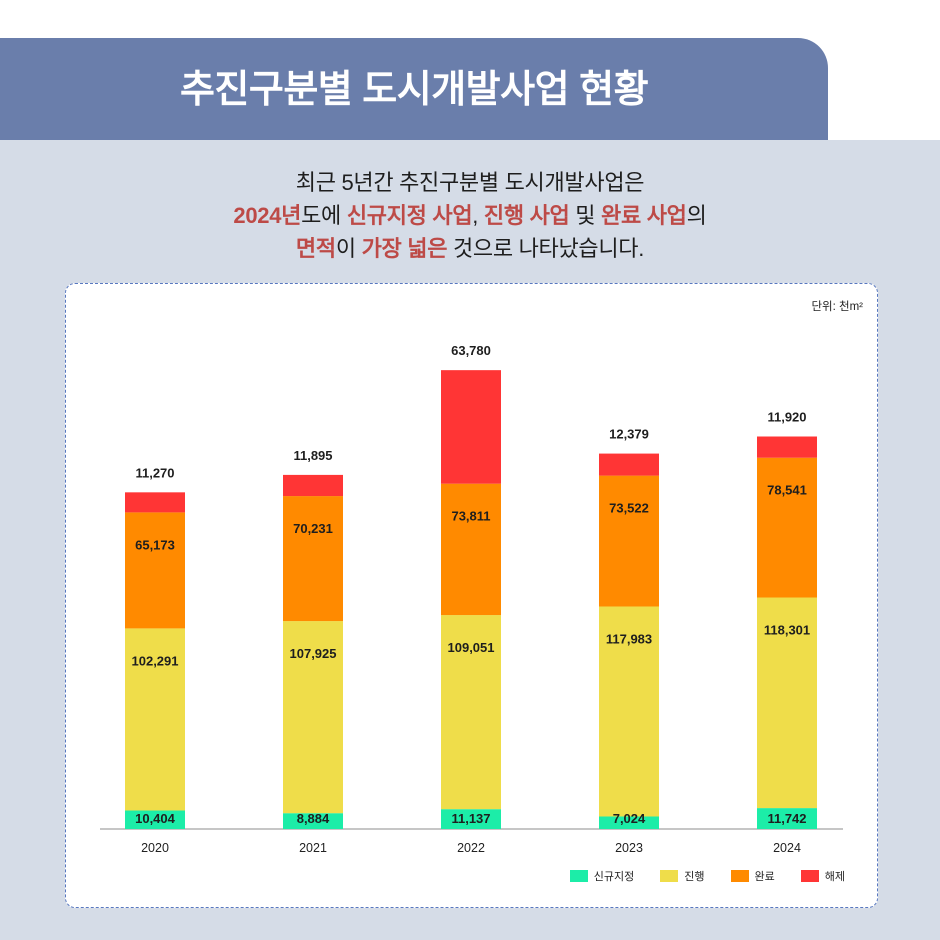  I want to click on value-label-released-2023: 12,379, so click(629, 434).